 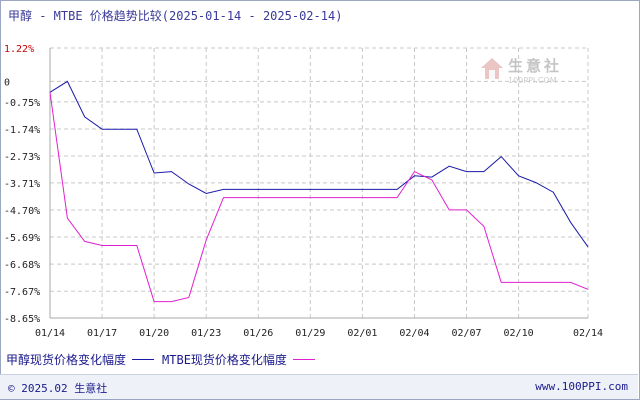 What do you see at coordinates (492, 68) in the screenshot?
I see `house-icon` at bounding box center [492, 68].